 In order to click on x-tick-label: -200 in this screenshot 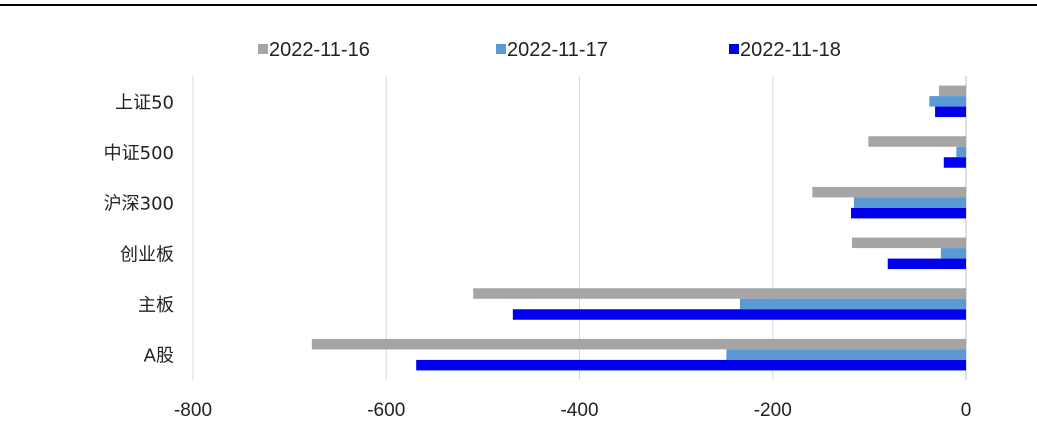, I will do `click(773, 410)`.